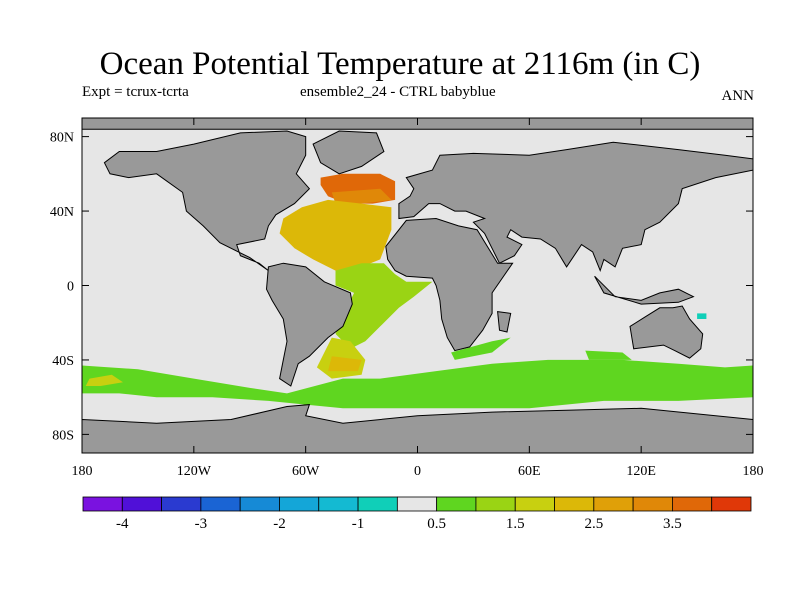  Describe the element at coordinates (672, 524) in the screenshot. I see `colorbar-label: 3.5` at that location.